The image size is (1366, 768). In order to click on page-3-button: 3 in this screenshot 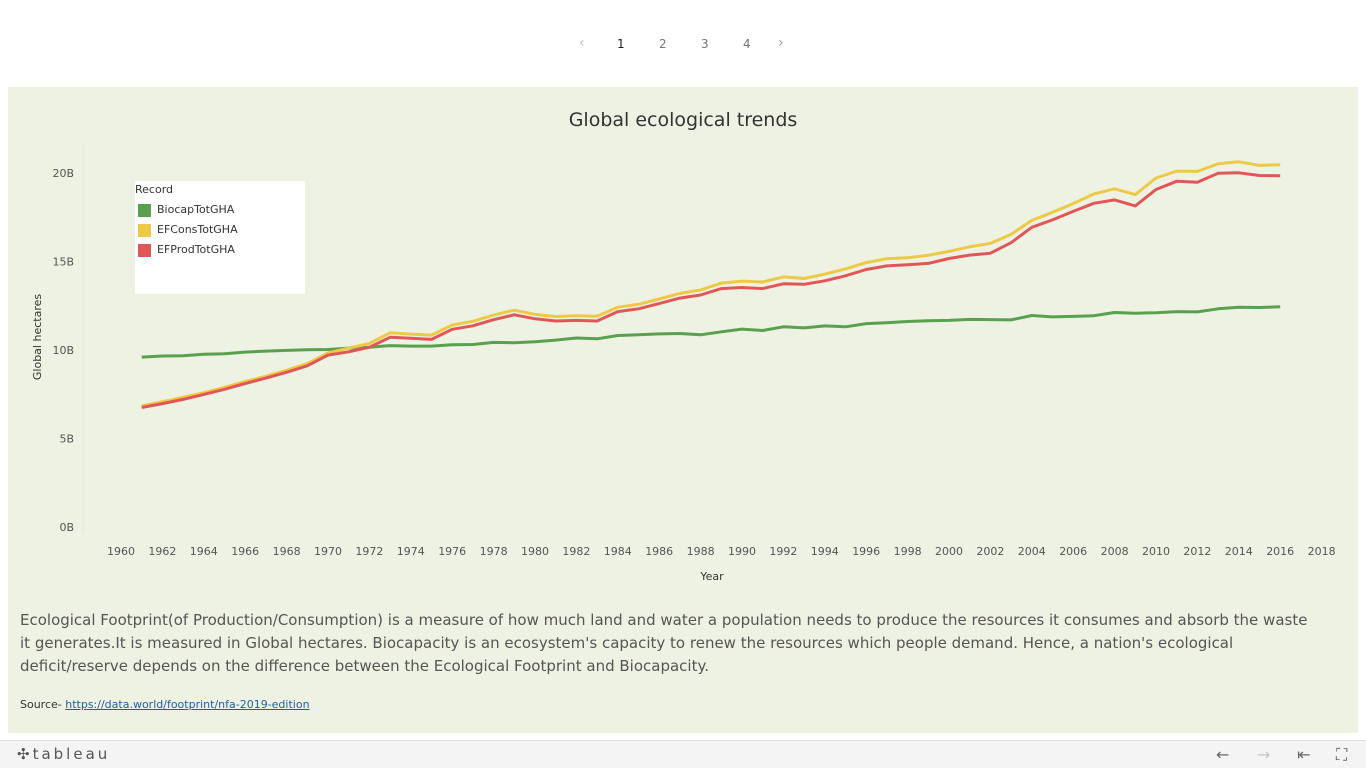, I will do `click(705, 44)`.